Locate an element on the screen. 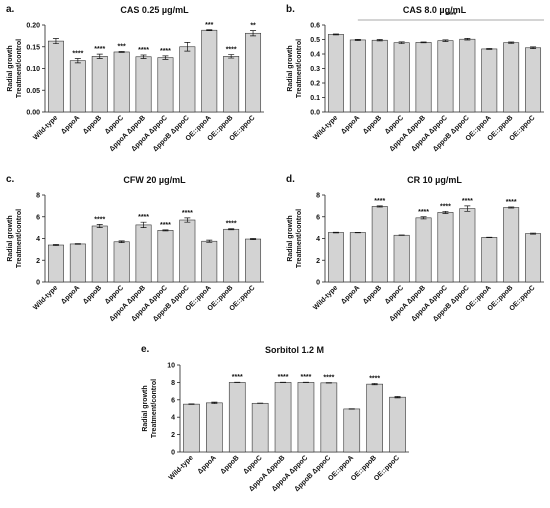 The width and height of the screenshot is (550, 508). y-tick-label: 0.15 is located at coordinates (33, 47).